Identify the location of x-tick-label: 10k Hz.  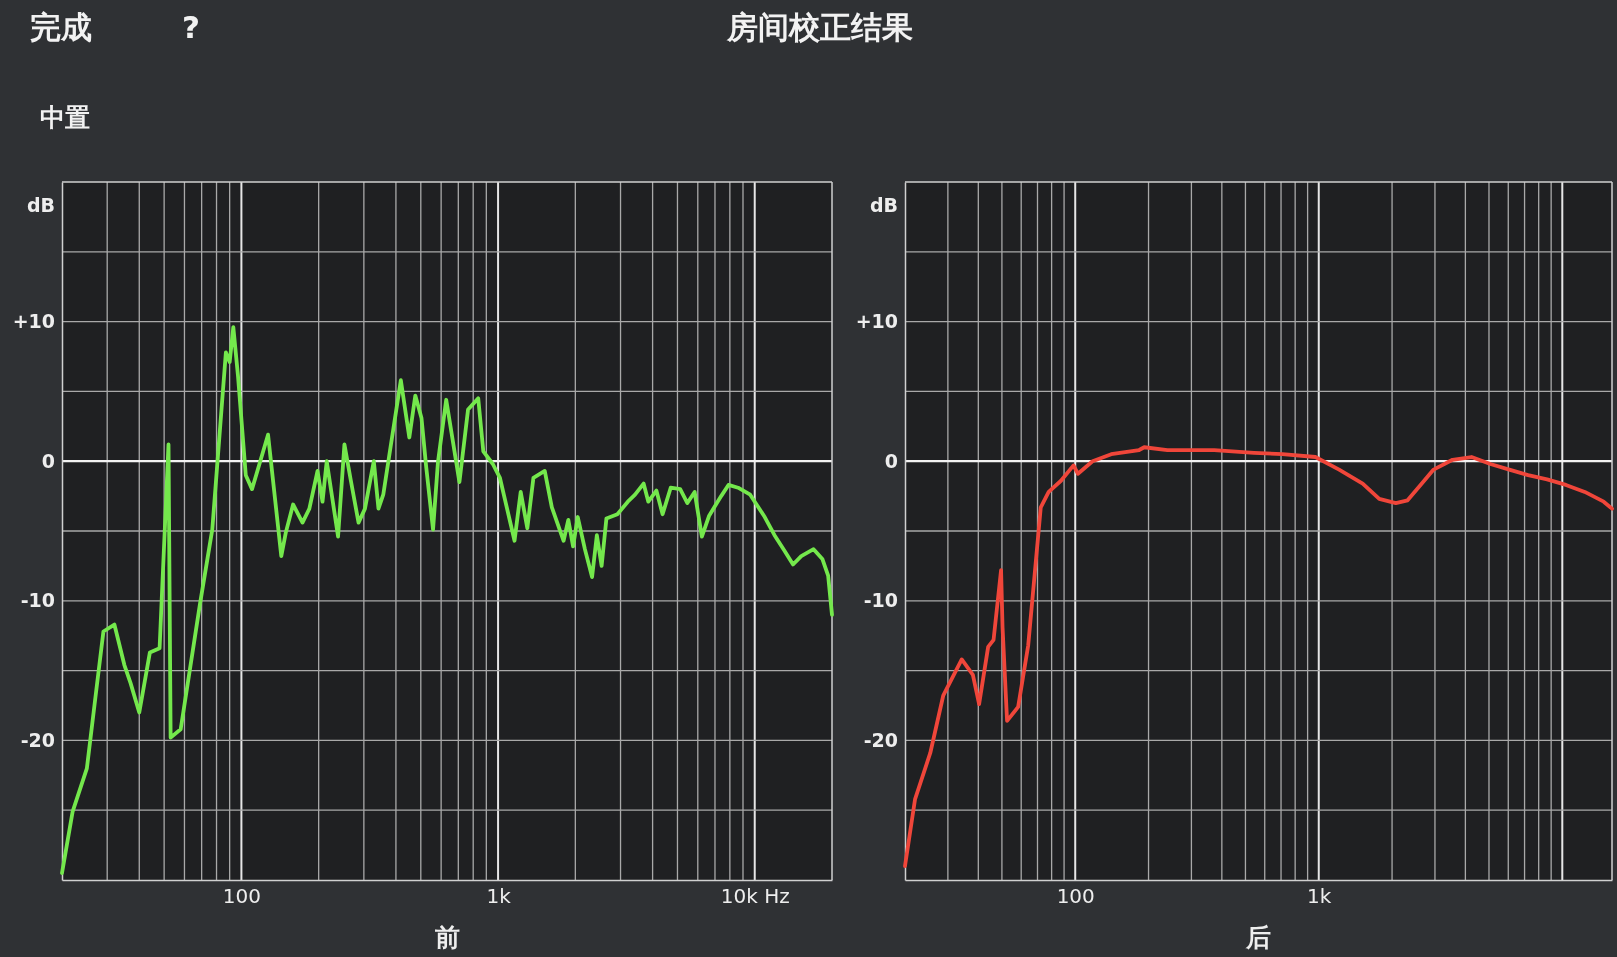
(755, 896).